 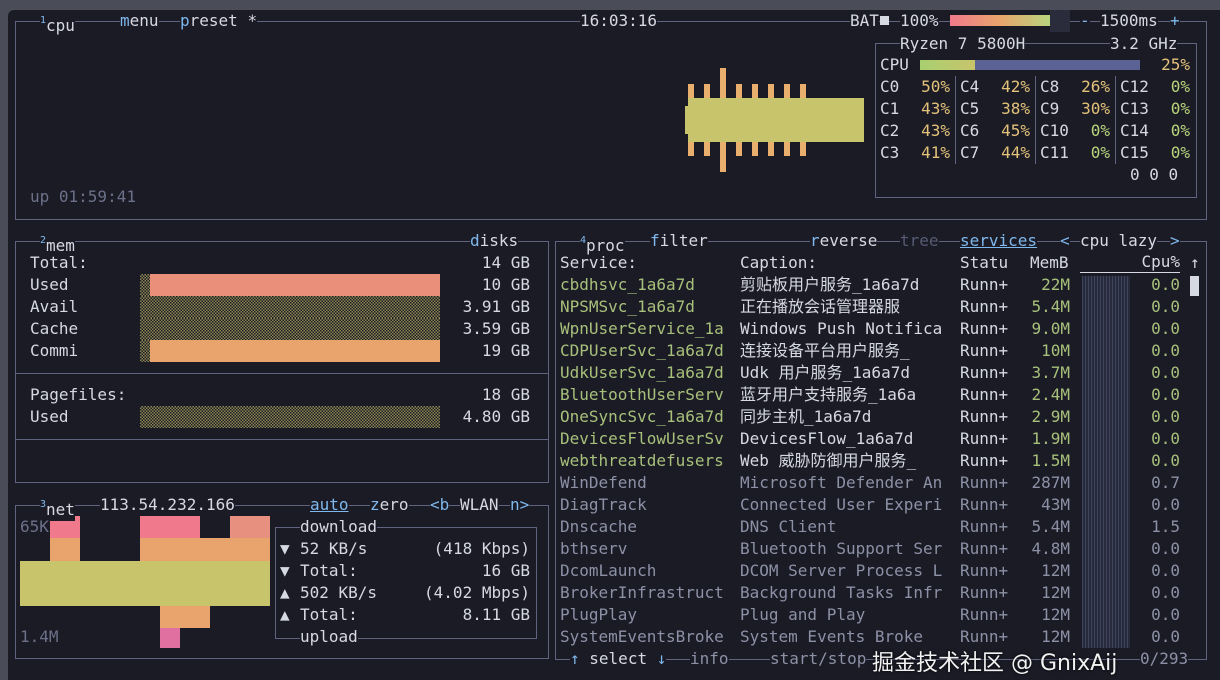 What do you see at coordinates (818, 659) in the screenshot?
I see `start-stop-button: start/stop` at bounding box center [818, 659].